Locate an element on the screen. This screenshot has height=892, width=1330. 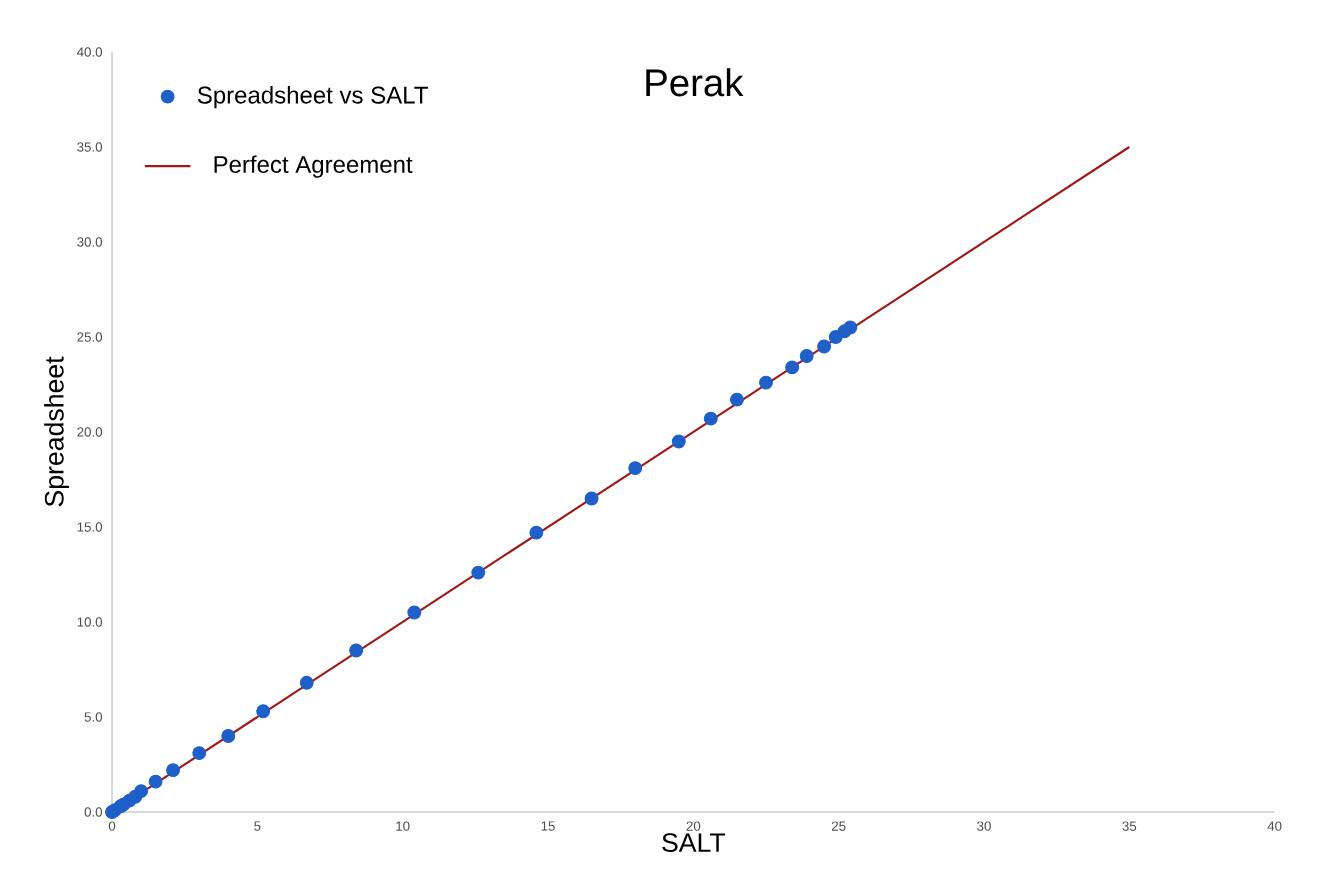
chart-title: Perak is located at coordinates (695, 82).